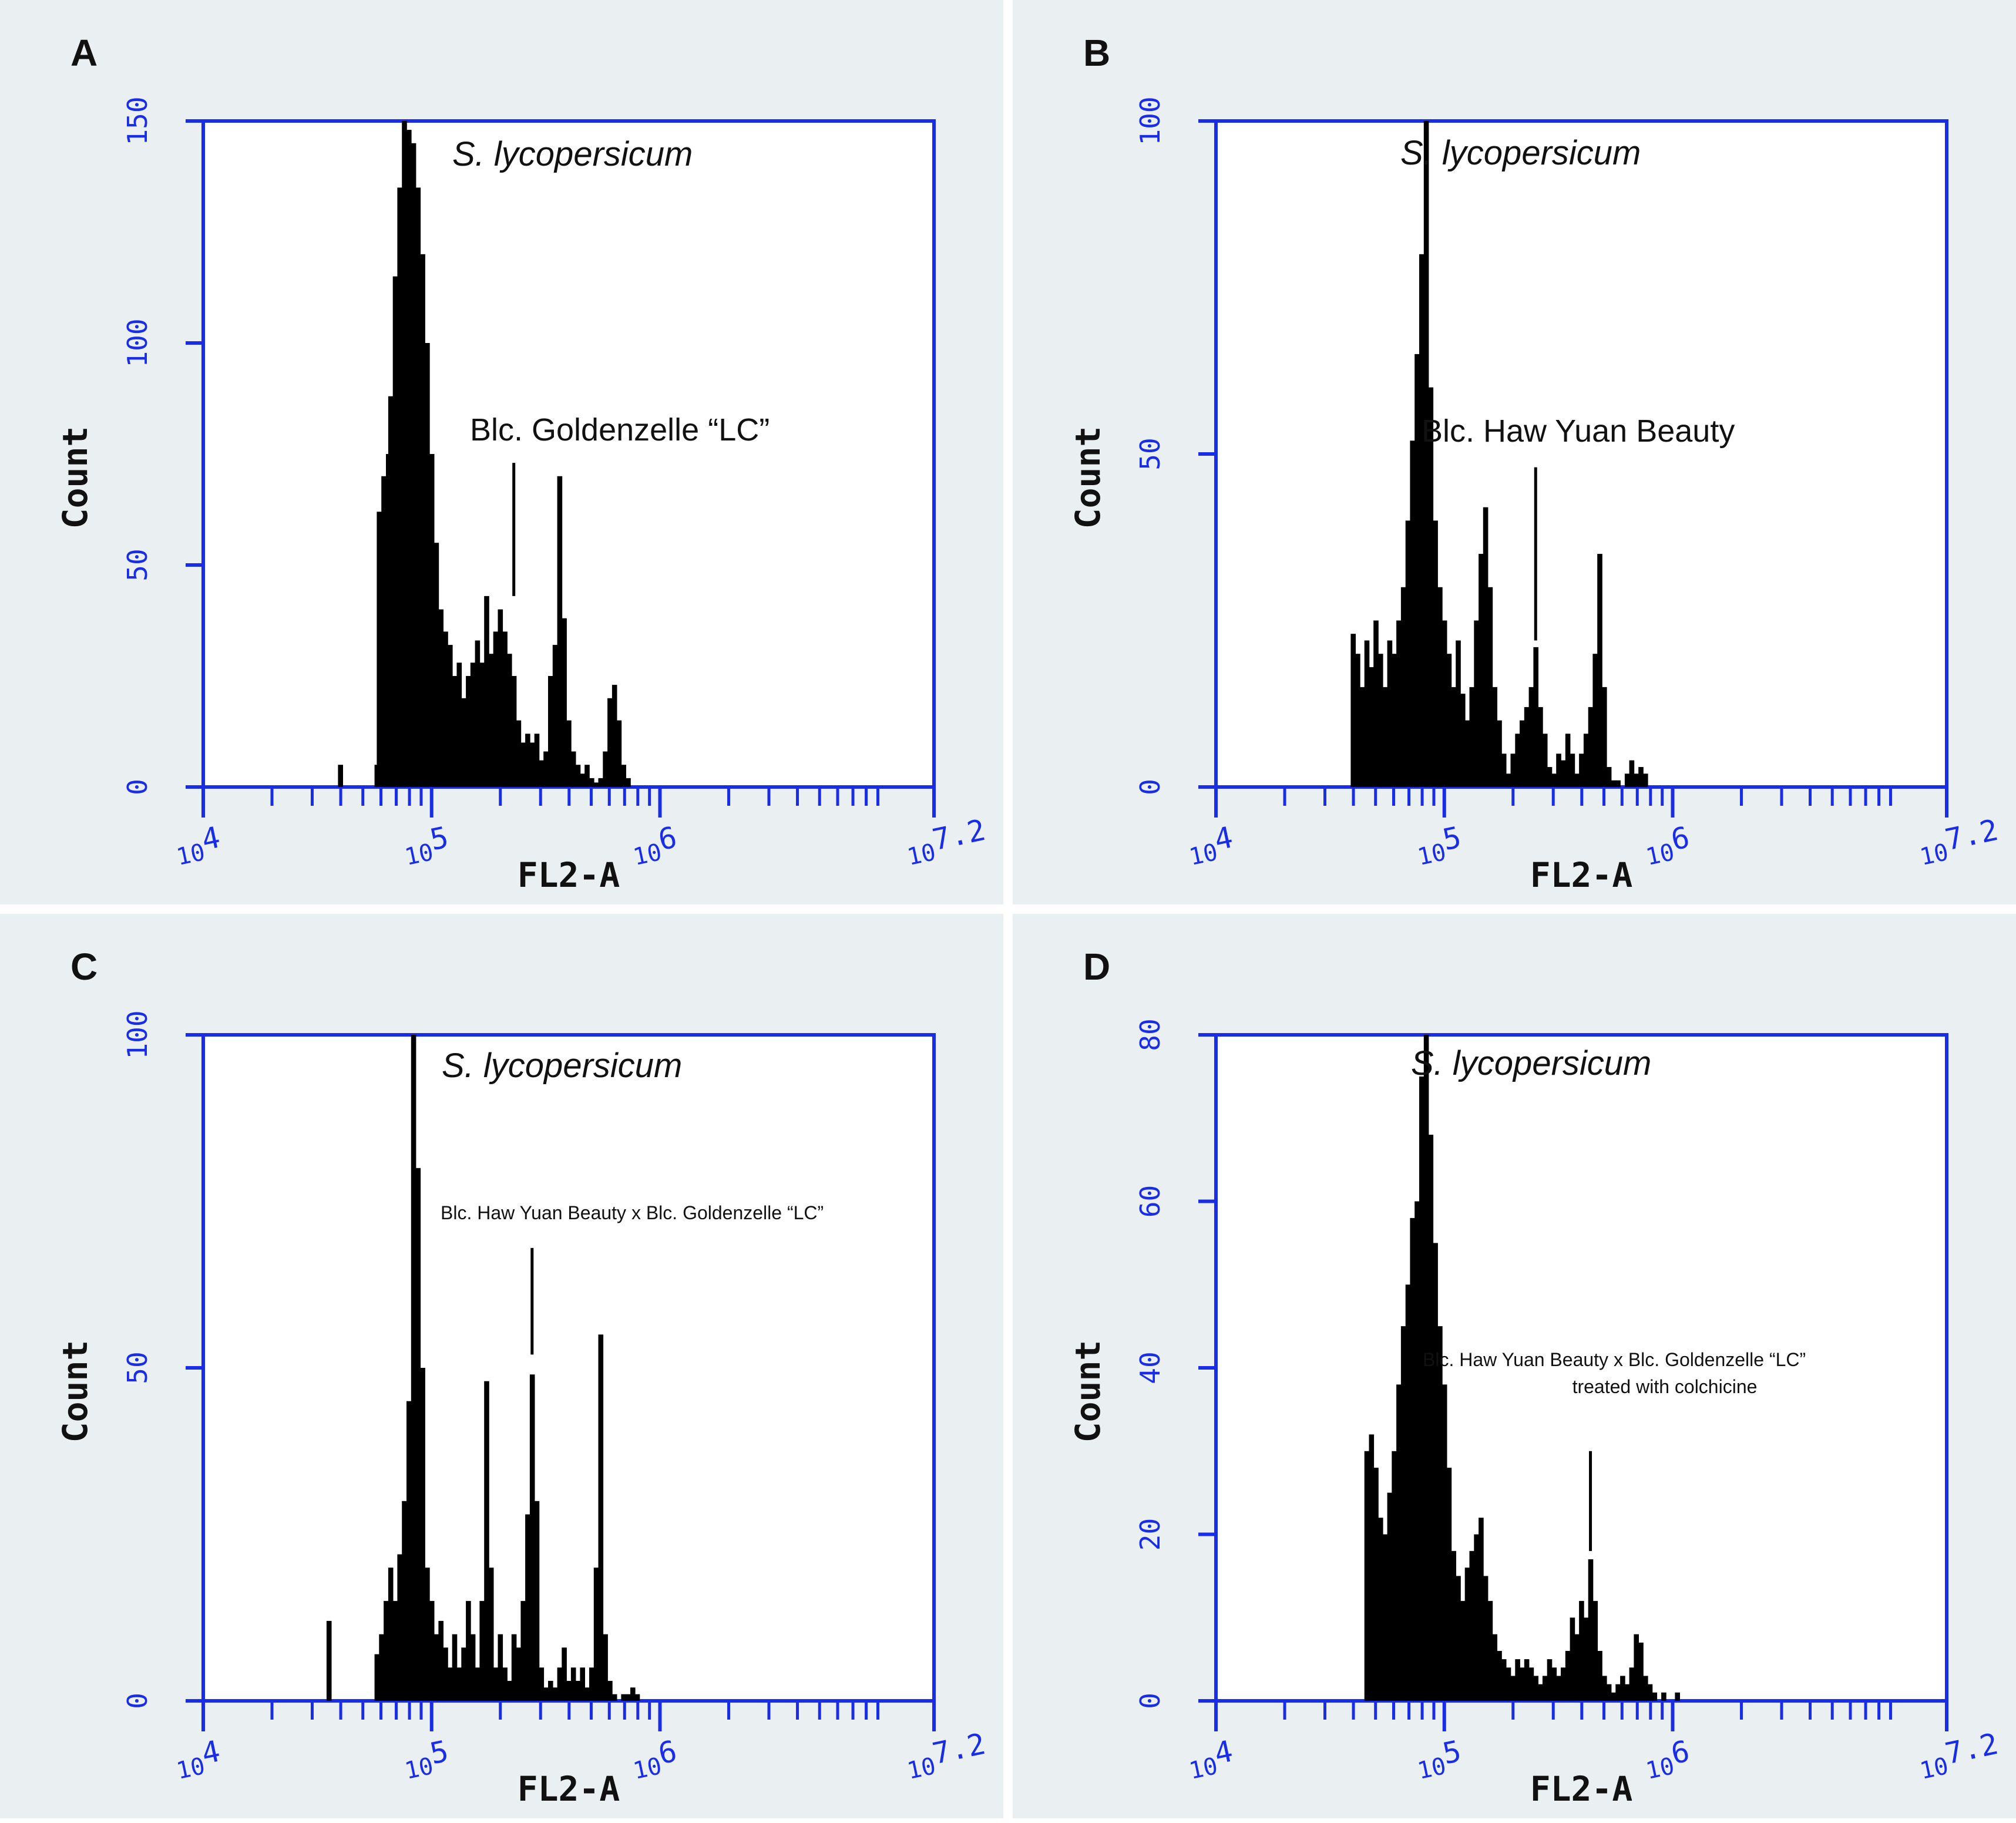 The image size is (2016, 1823). I want to click on y-tick-label-a-0: 0, so click(137, 787).